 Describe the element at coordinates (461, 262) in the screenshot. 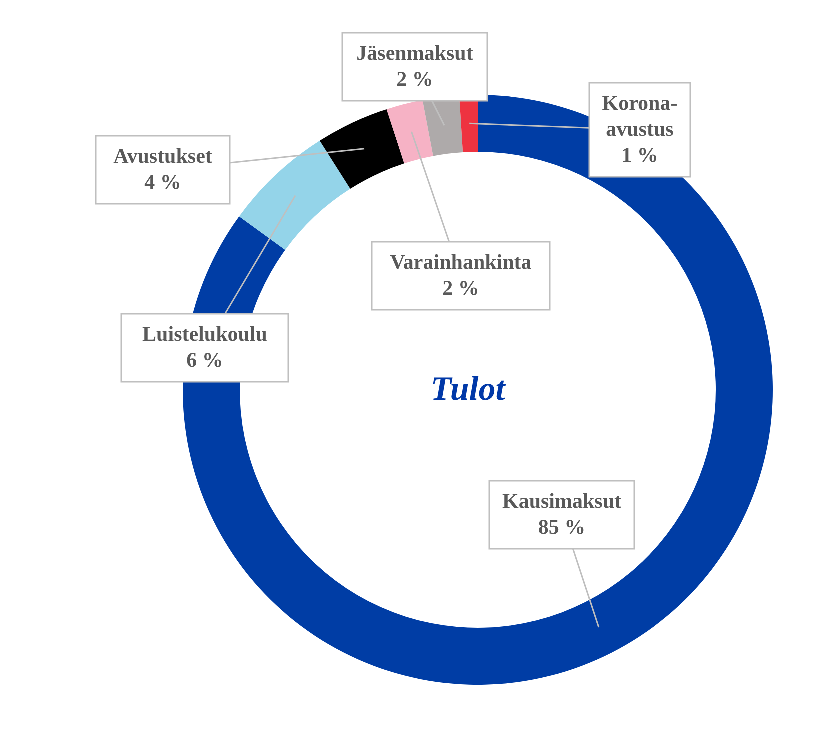

I see `slice-label: Varainhankinta` at that location.